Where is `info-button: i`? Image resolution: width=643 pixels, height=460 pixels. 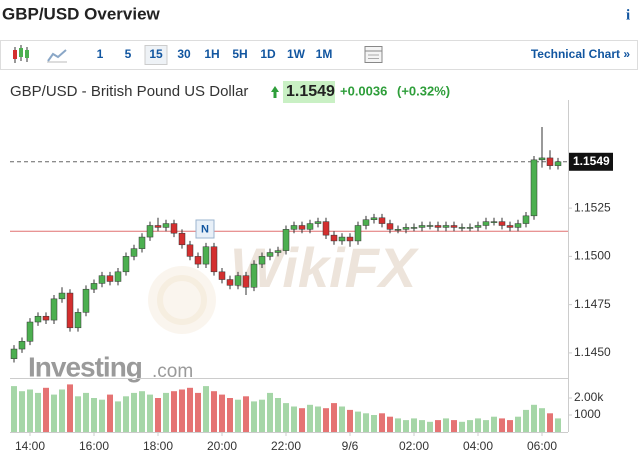 info-button: i is located at coordinates (628, 15).